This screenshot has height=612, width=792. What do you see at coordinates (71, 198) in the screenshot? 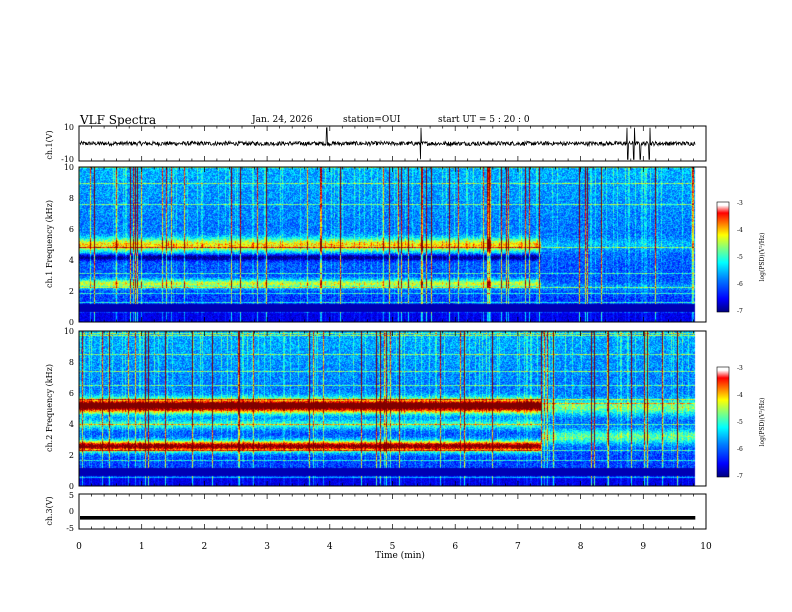
I see `ch1-ytick-8: 8` at bounding box center [71, 198].